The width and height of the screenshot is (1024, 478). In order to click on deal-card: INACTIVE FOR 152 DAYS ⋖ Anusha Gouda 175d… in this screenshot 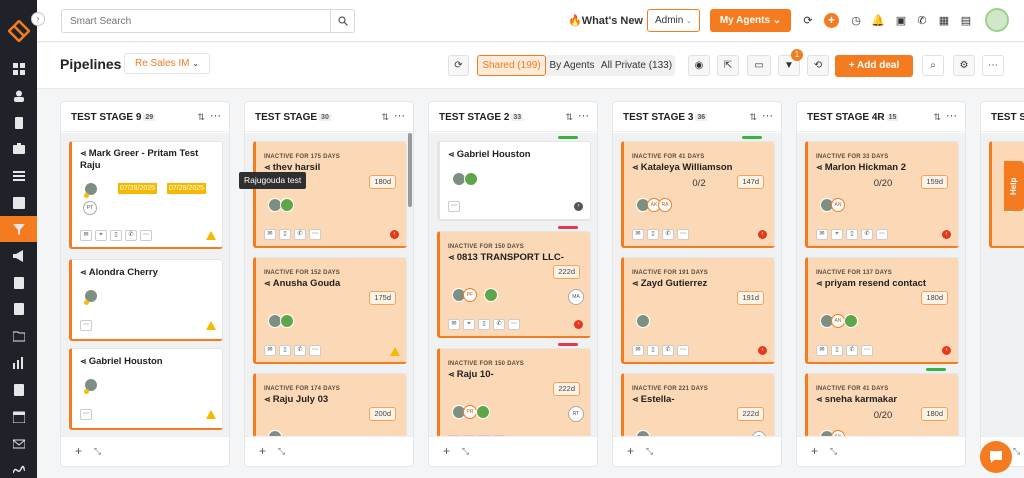, I will do `click(330, 310)`.